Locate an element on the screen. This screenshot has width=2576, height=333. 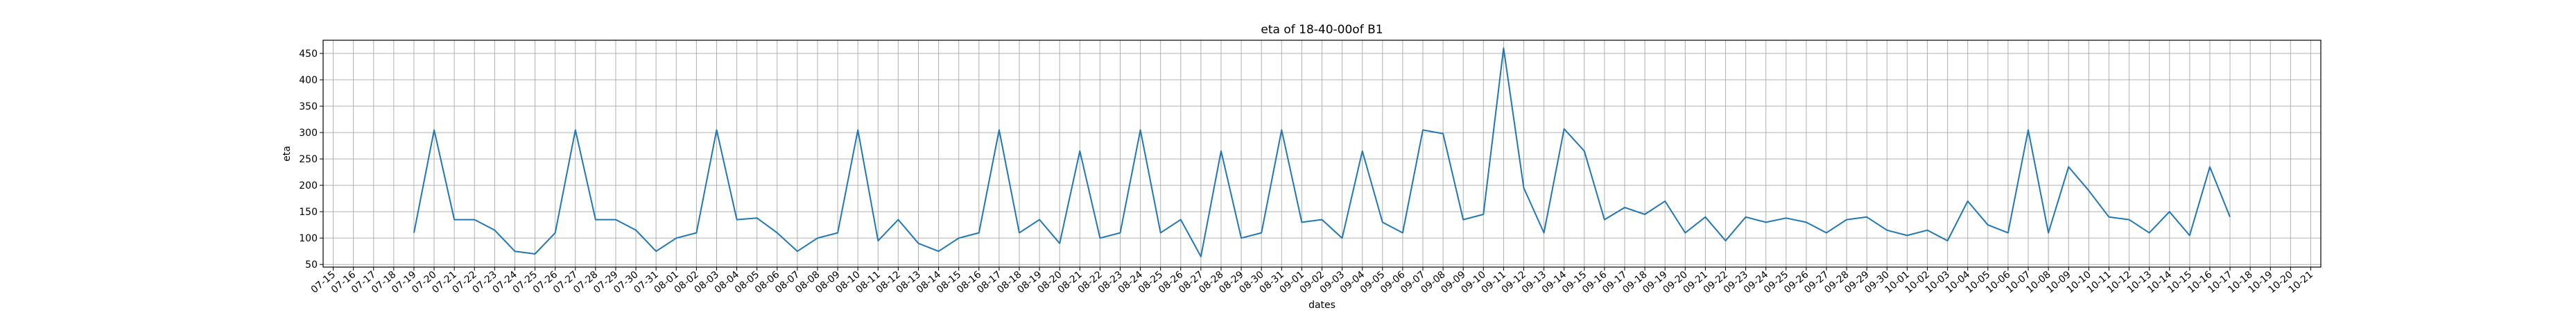
y-tick-label: 100 is located at coordinates (308, 238).